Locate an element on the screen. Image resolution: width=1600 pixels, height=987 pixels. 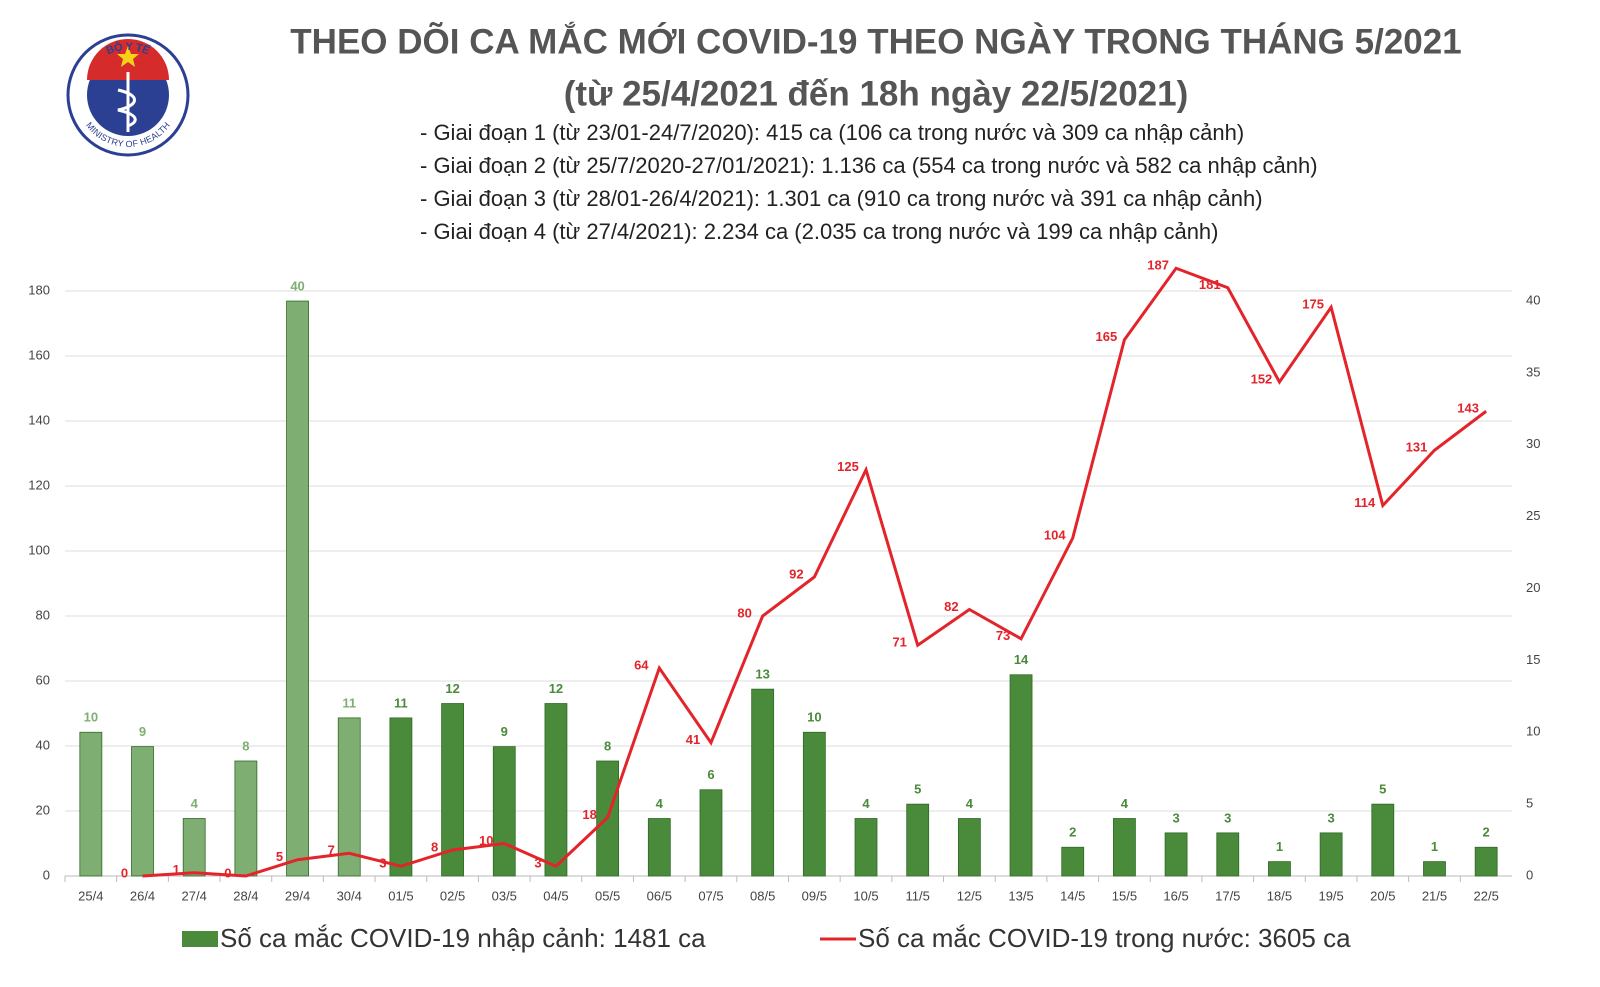
x-tick-label: 17/5 is located at coordinates (1227, 895).